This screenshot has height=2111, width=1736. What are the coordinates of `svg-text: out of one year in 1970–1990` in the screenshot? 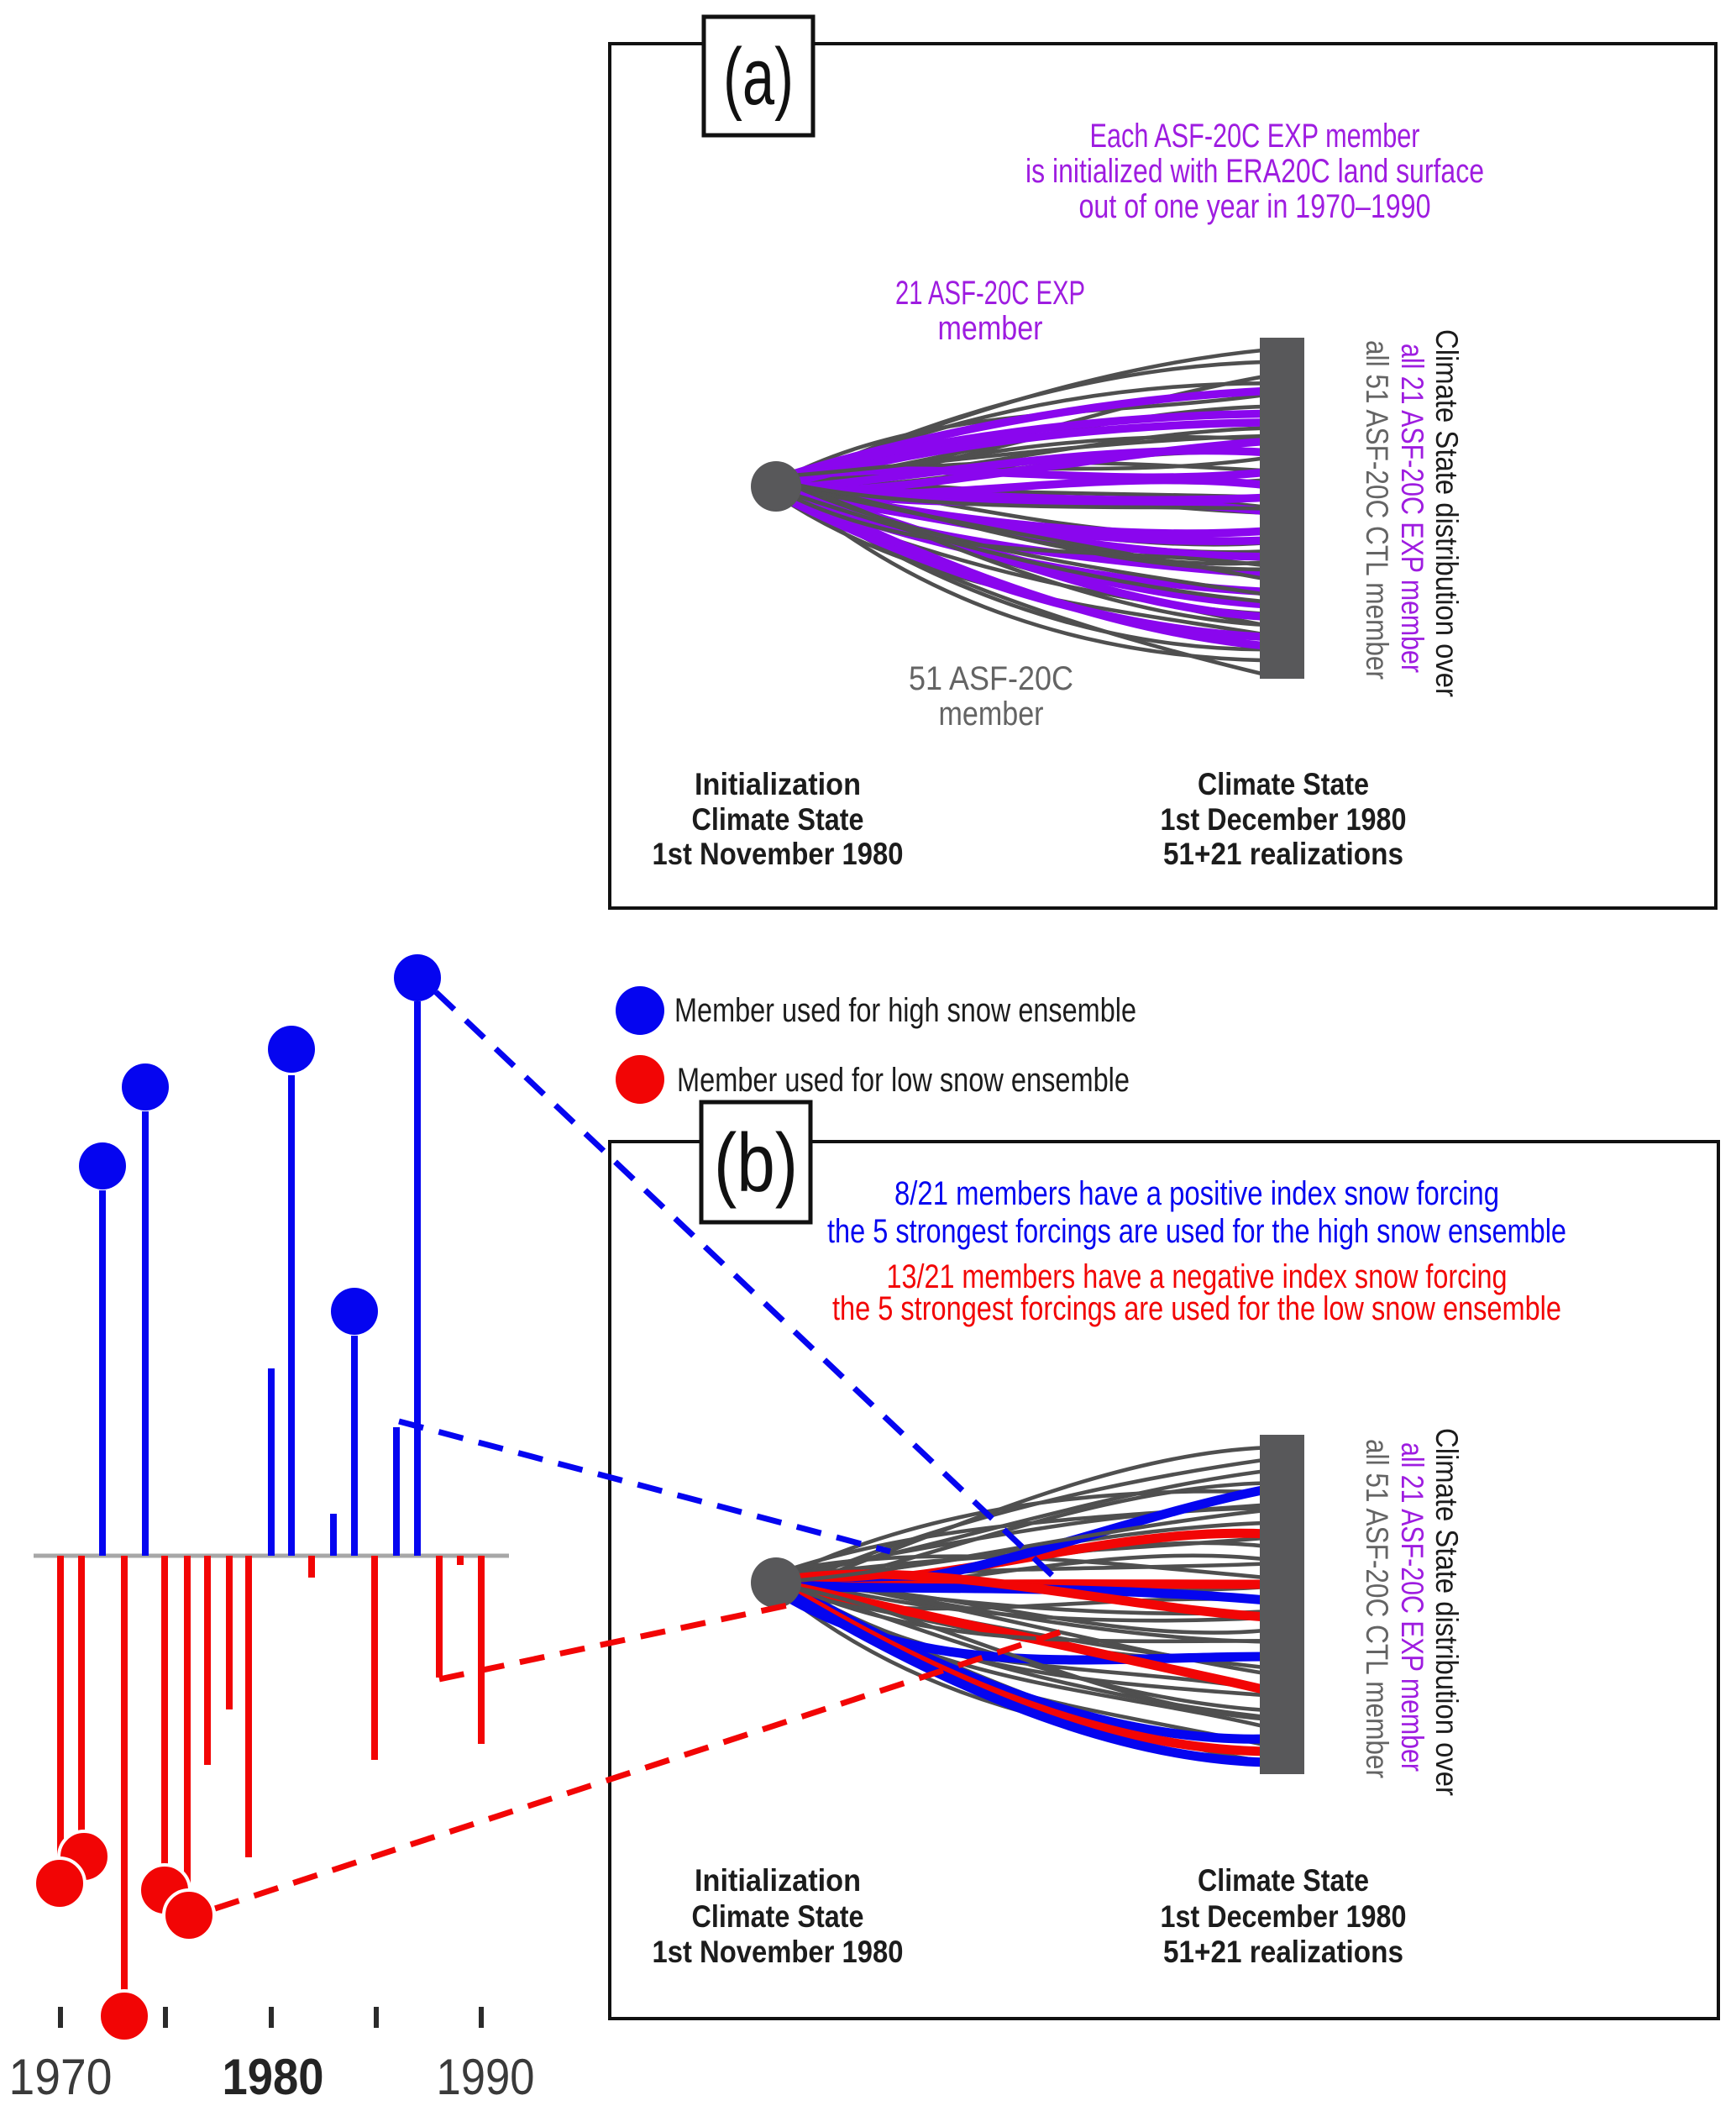 It's located at (1255, 206).